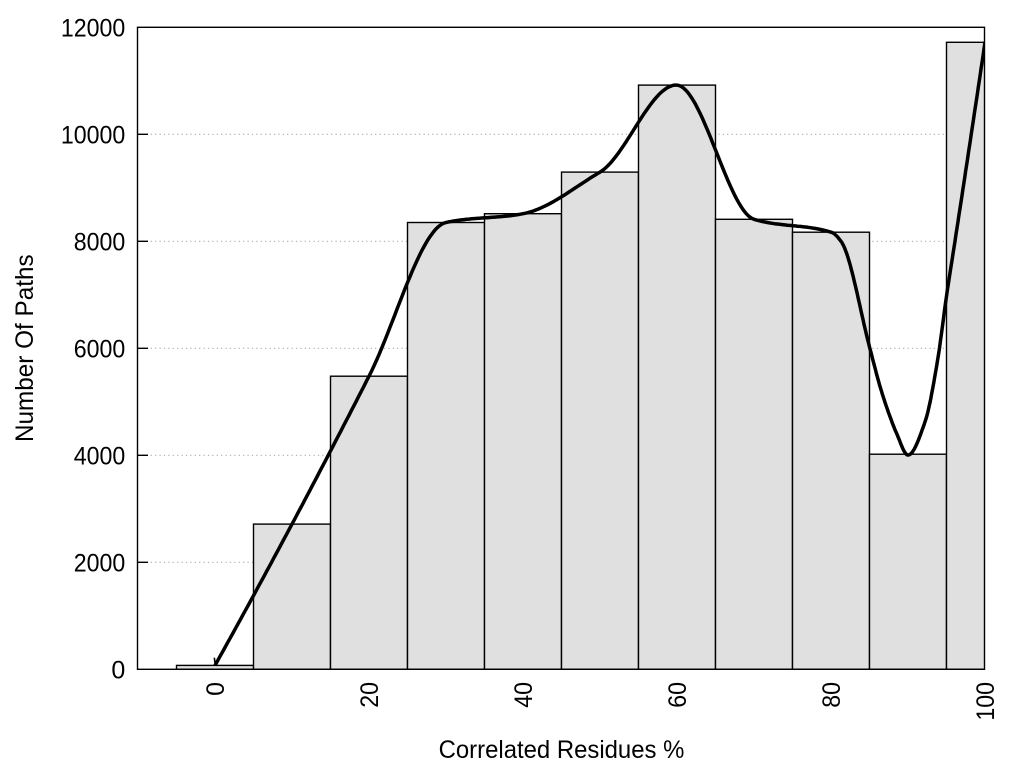 The height and width of the screenshot is (768, 1024). What do you see at coordinates (370, 695) in the screenshot?
I see `svg-text: 20` at bounding box center [370, 695].